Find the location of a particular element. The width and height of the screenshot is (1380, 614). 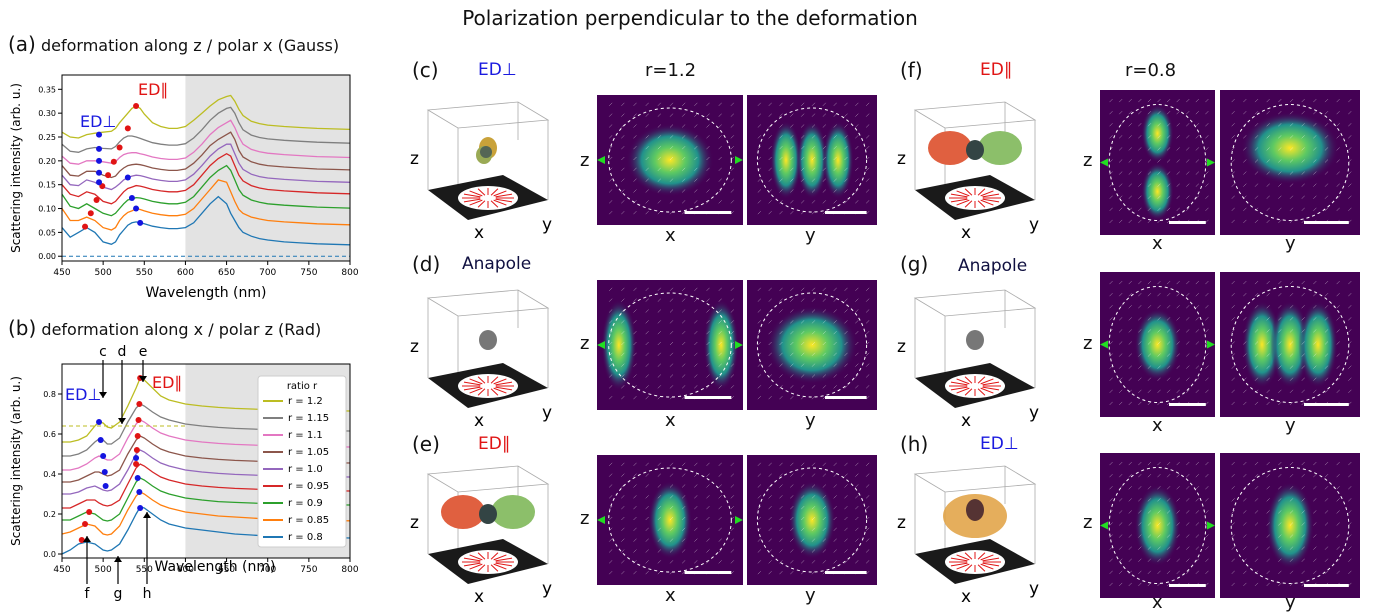

axis-y-label: y is located at coordinates (547, 589).